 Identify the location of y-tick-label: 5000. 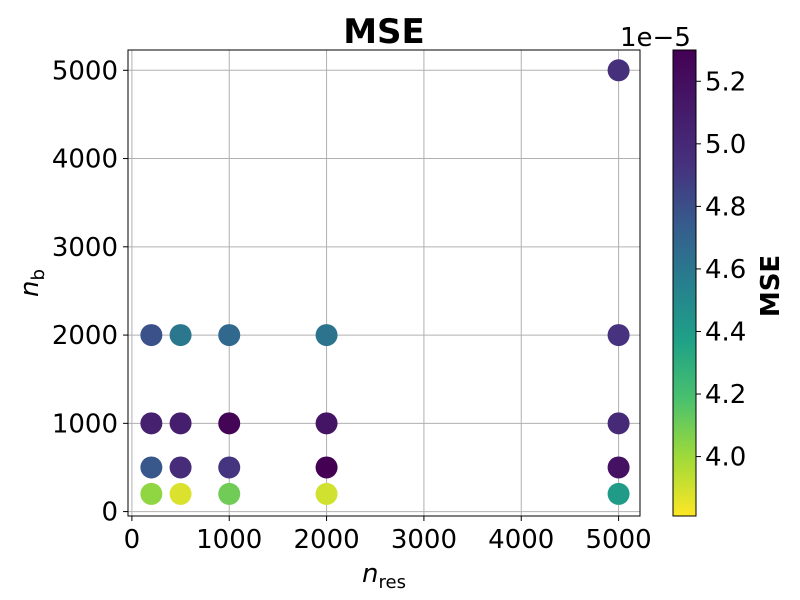
(85, 71).